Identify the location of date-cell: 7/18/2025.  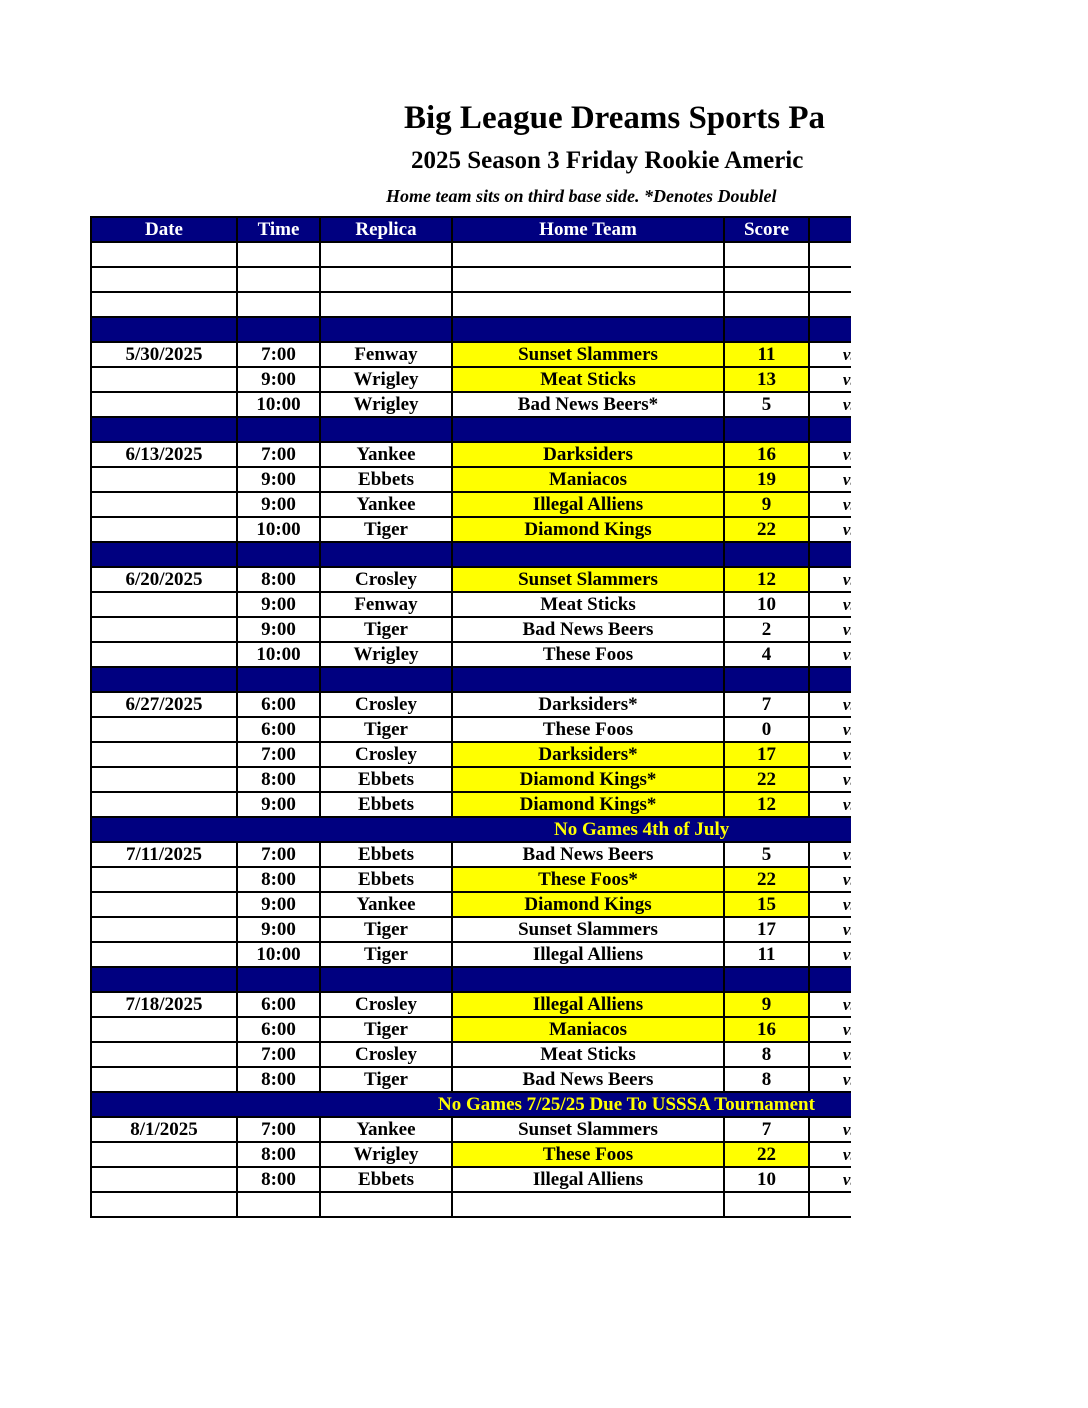
(164, 1004).